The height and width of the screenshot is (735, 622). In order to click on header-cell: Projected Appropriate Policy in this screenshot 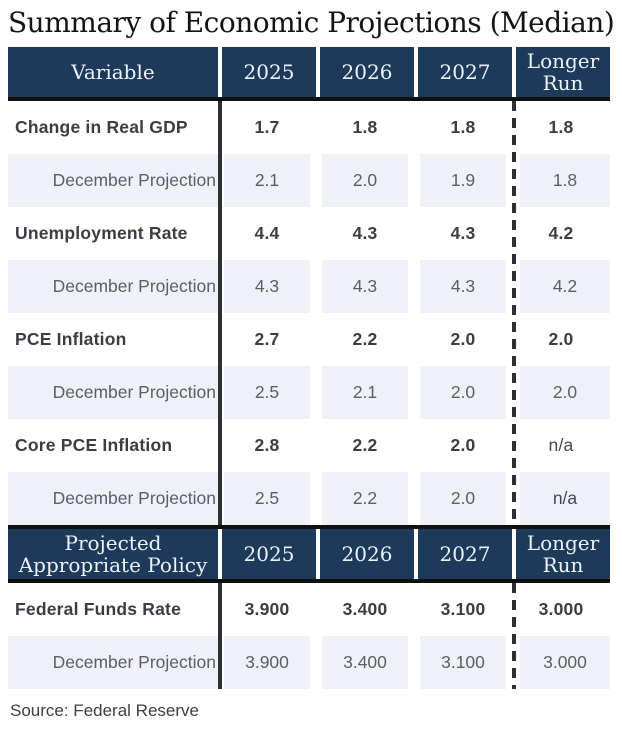, I will do `click(113, 554)`.